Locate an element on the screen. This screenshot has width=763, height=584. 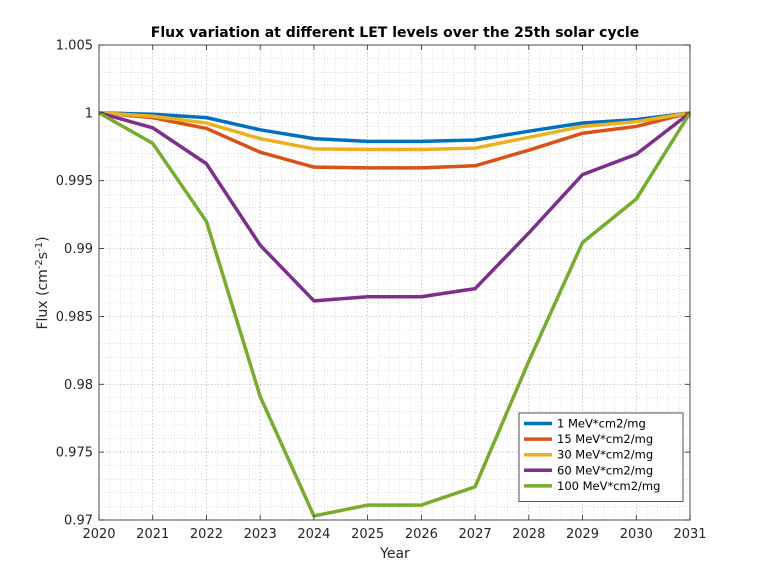
y-axis-label-sup1: -2 is located at coordinates (39, 264).